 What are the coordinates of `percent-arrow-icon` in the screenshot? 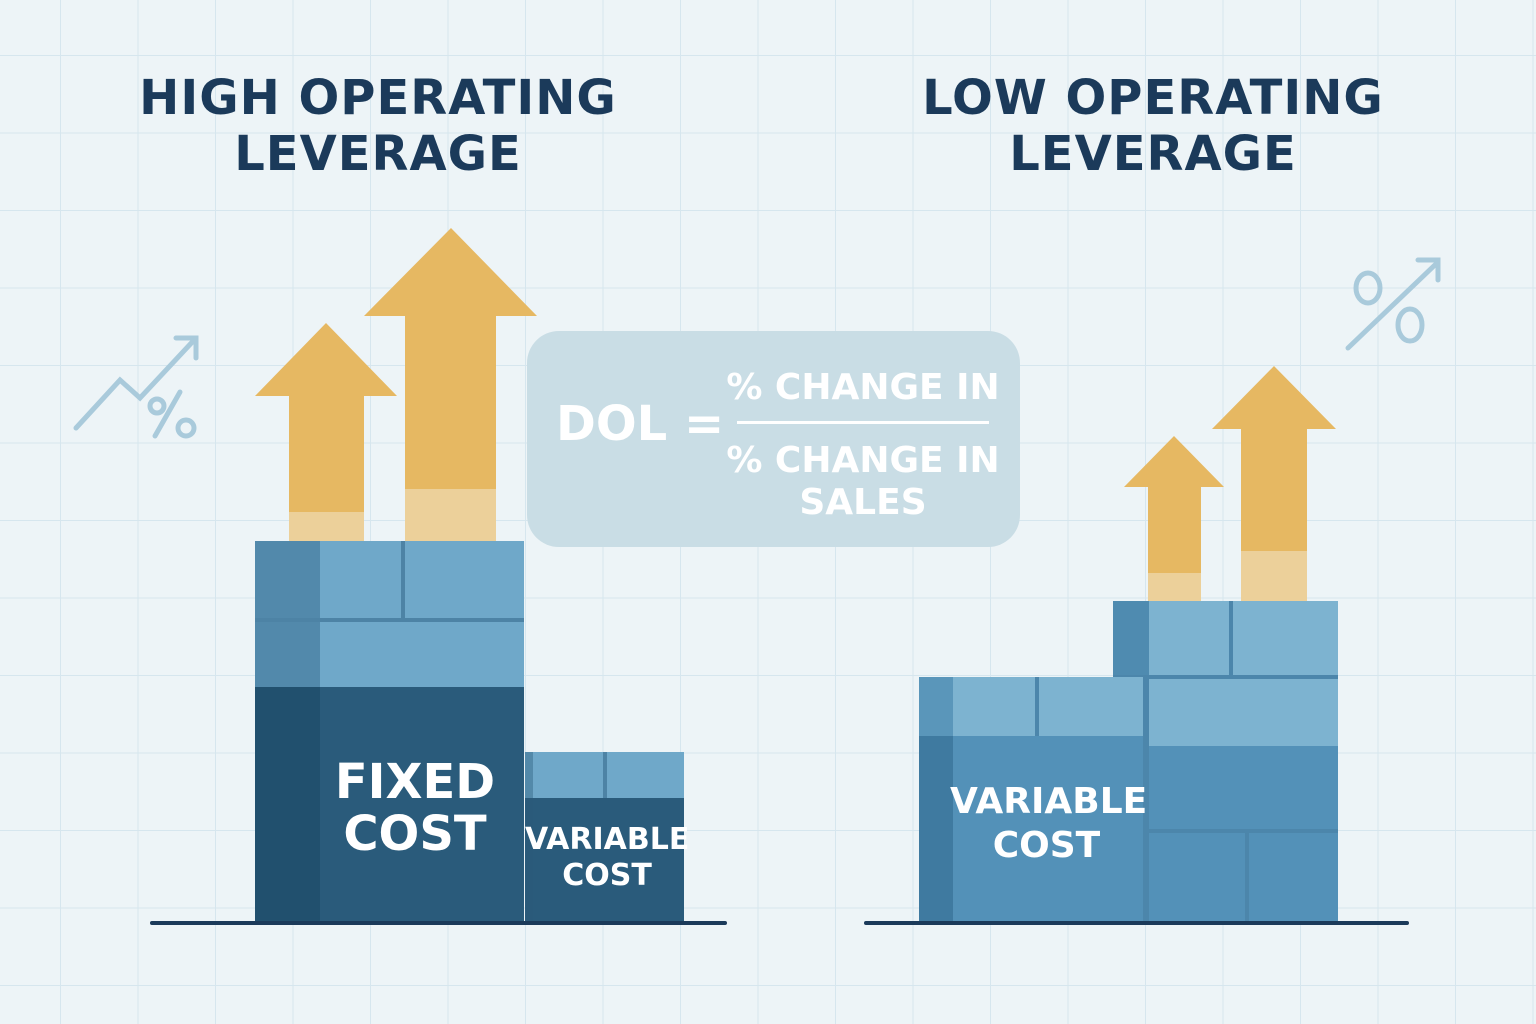 It's located at (1393, 304).